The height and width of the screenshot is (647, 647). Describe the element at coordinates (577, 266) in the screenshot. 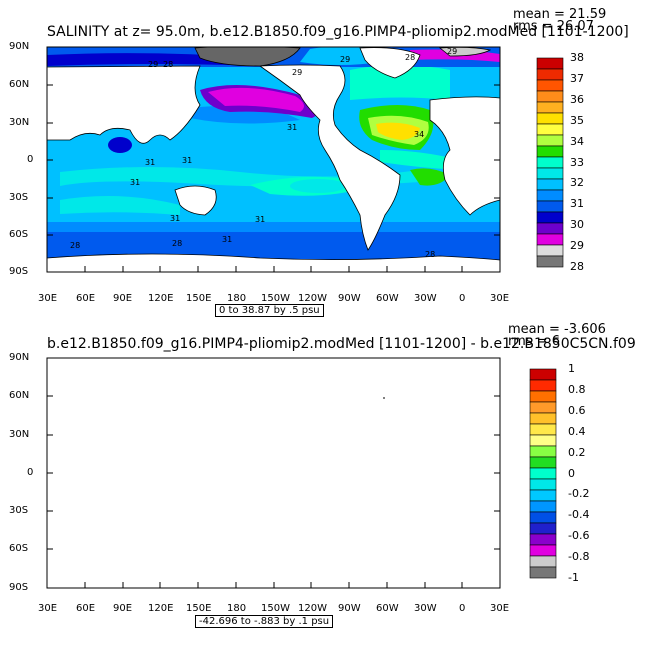

I see `colorbar-label: 28` at that location.